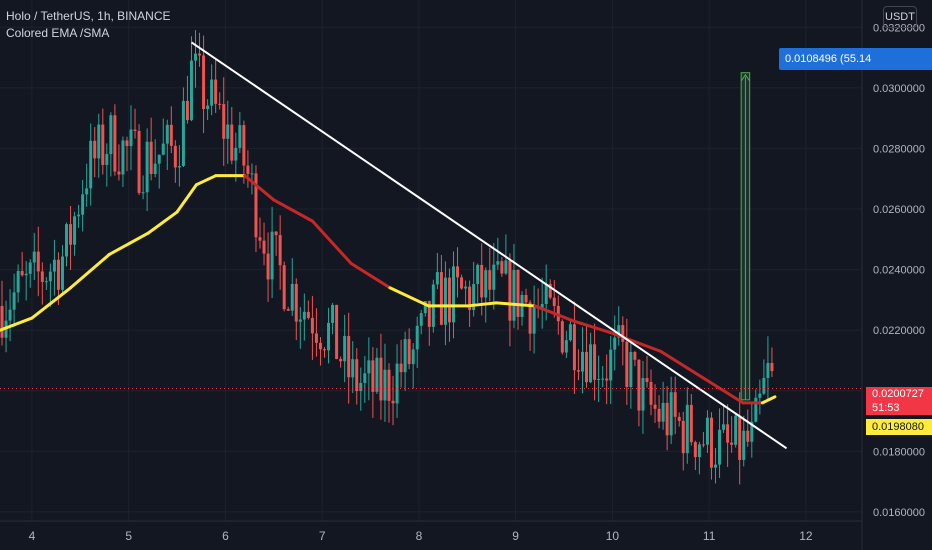 The width and height of the screenshot is (932, 550). I want to click on y-tick-label: 0.0260000, so click(899, 210).